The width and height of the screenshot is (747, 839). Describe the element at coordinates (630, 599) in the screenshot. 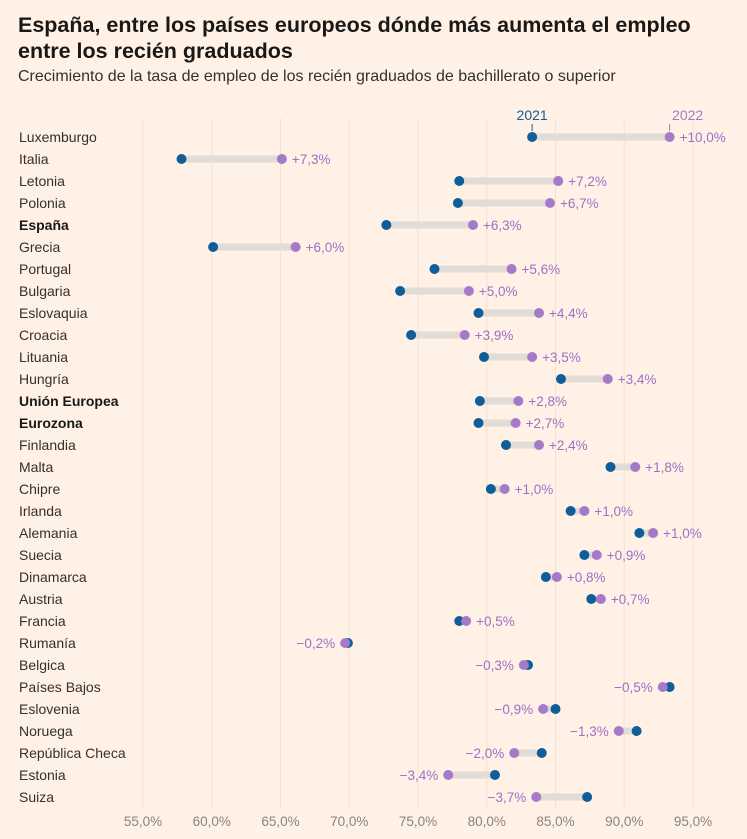

I see `change-label: +0,7%` at that location.